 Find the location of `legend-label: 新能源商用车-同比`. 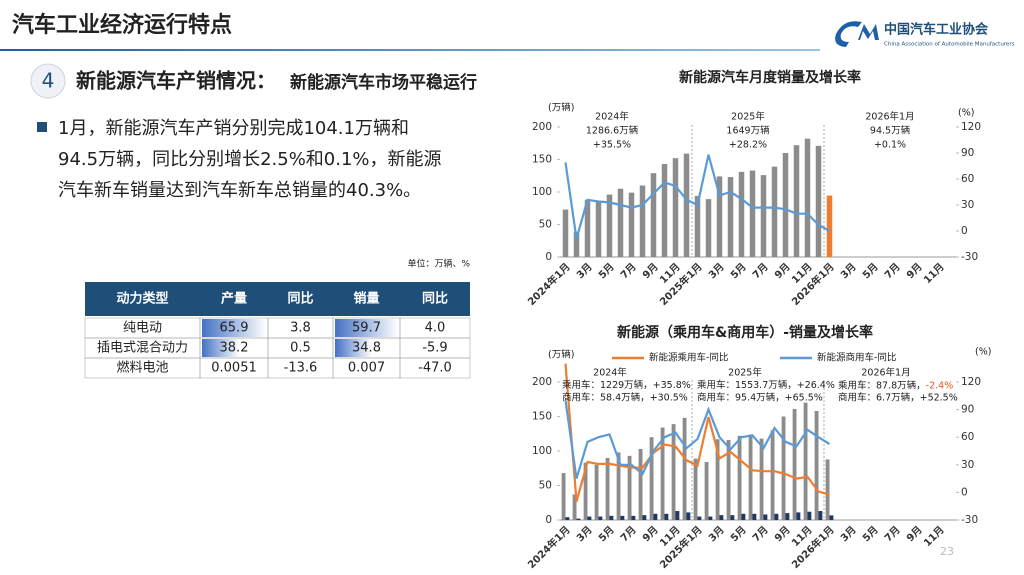

legend-label: 新能源商用车-同比 is located at coordinates (856, 358).